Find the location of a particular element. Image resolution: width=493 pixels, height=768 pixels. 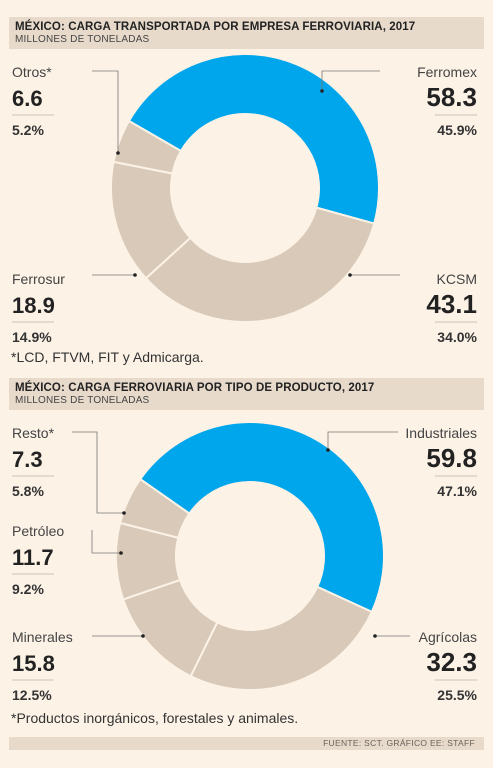

slice-label: Agrícolas is located at coordinates (448, 637).